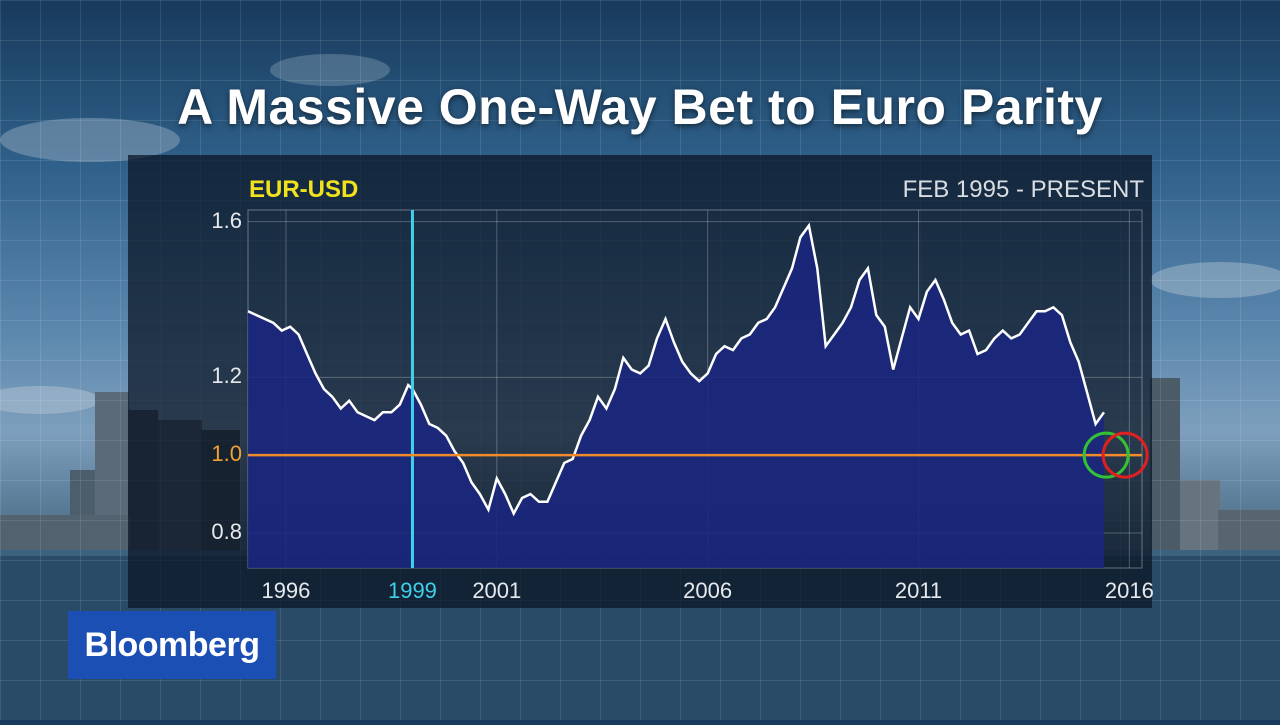  I want to click on y-tick-label: 1.6, so click(226, 220).